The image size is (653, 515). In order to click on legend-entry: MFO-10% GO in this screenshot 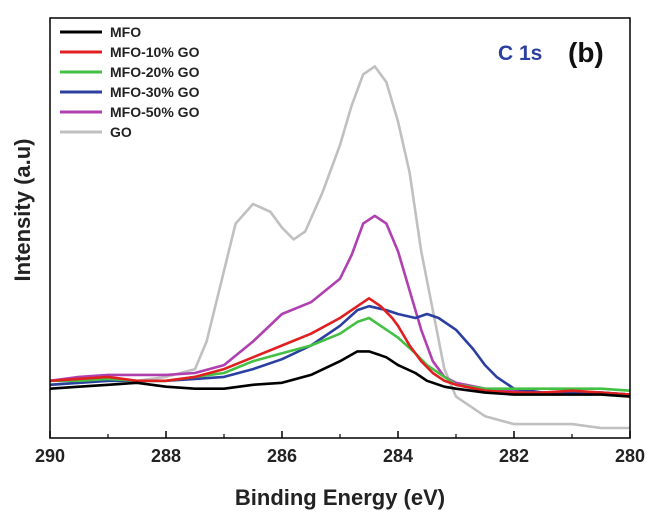, I will do `click(130, 52)`.